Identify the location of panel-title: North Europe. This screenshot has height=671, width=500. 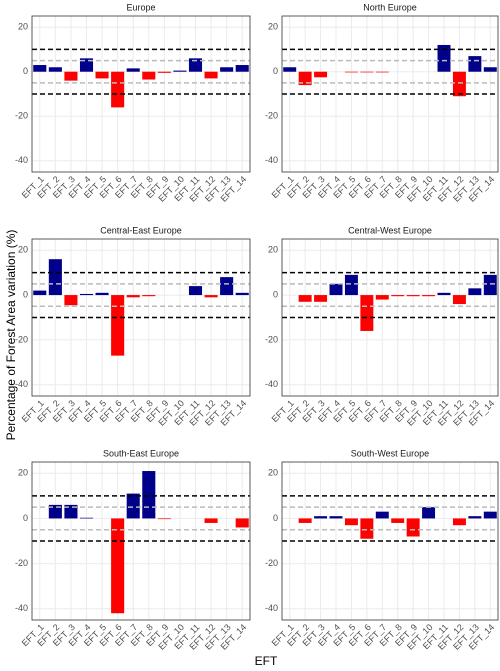
(390, 7).